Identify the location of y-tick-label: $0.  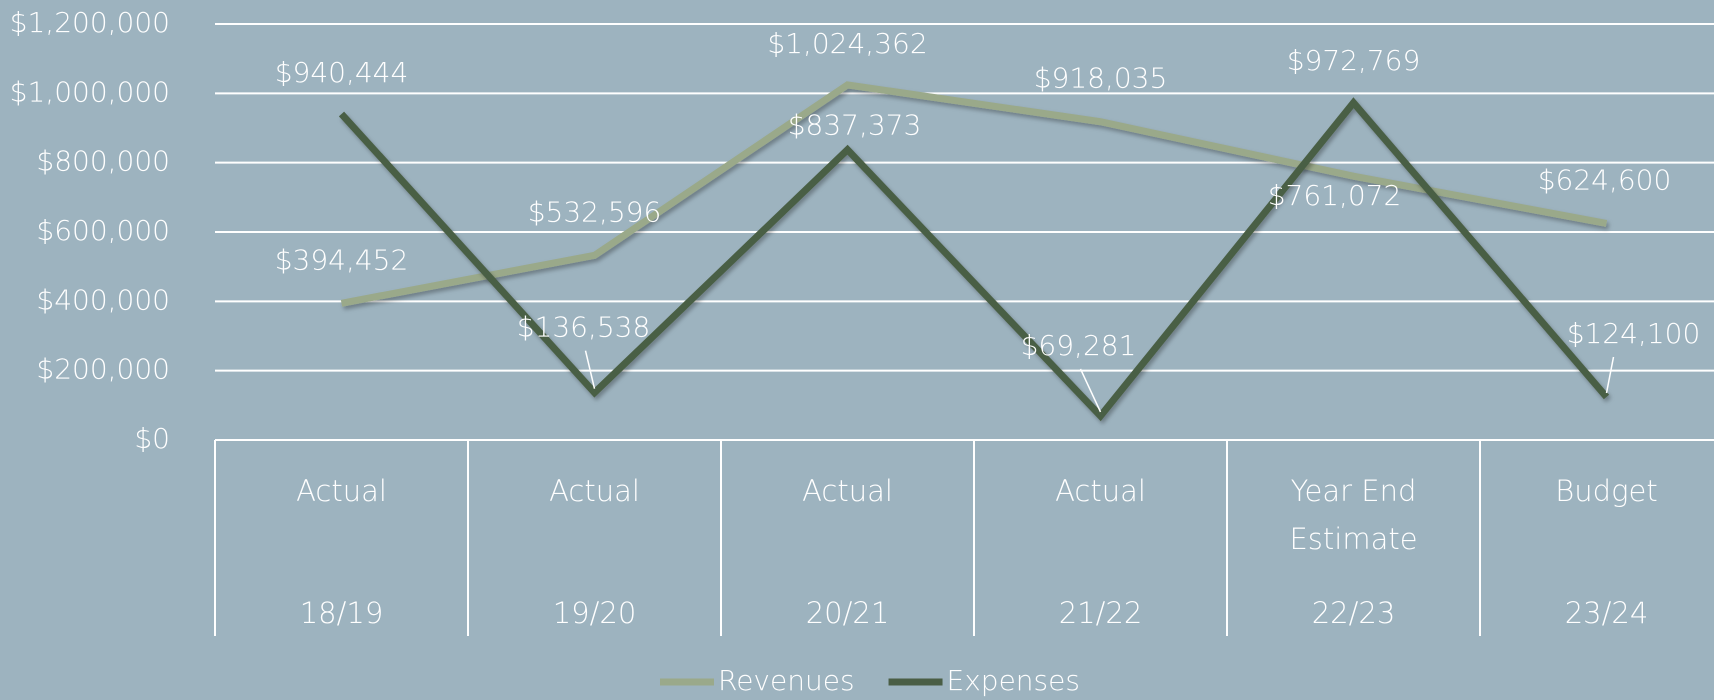
(152, 438).